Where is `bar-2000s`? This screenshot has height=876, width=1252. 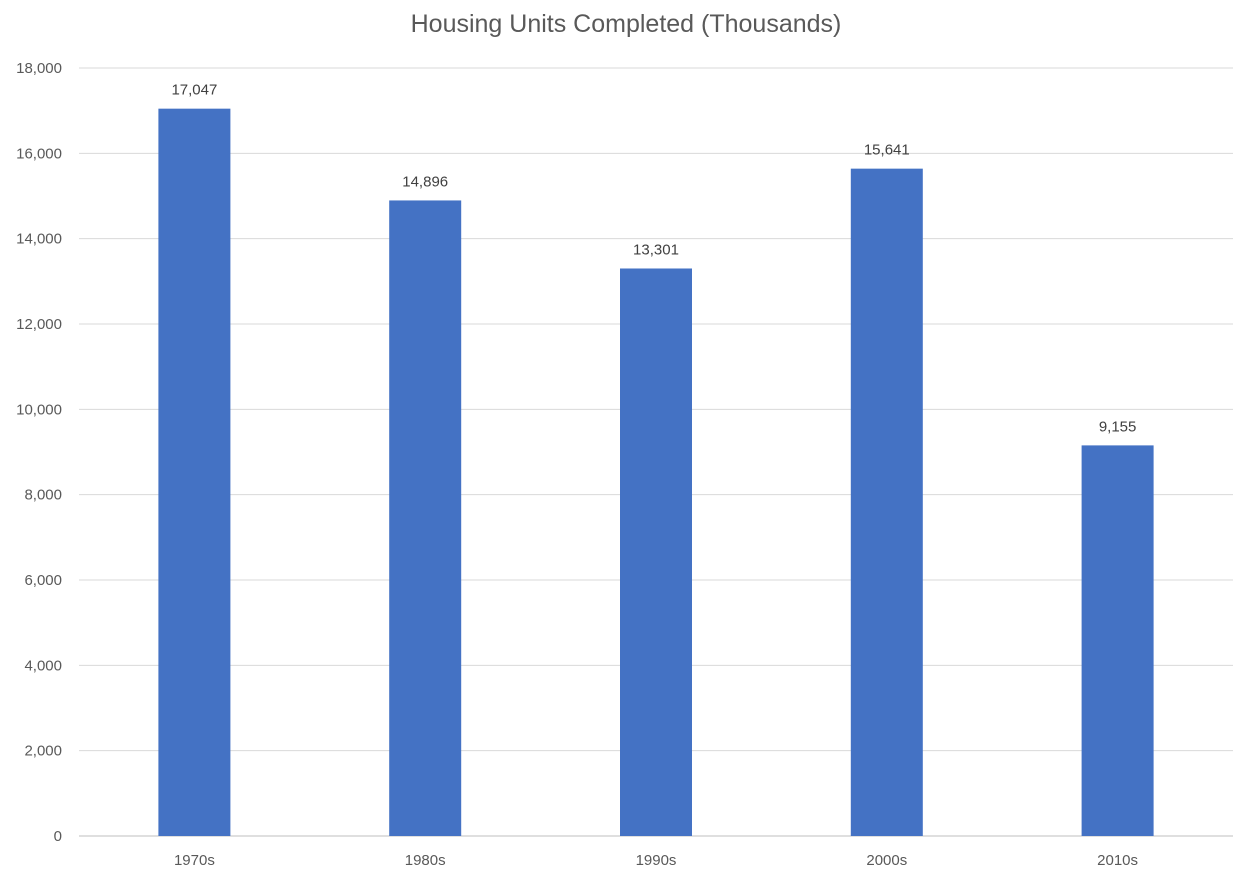 bar-2000s is located at coordinates (886, 502).